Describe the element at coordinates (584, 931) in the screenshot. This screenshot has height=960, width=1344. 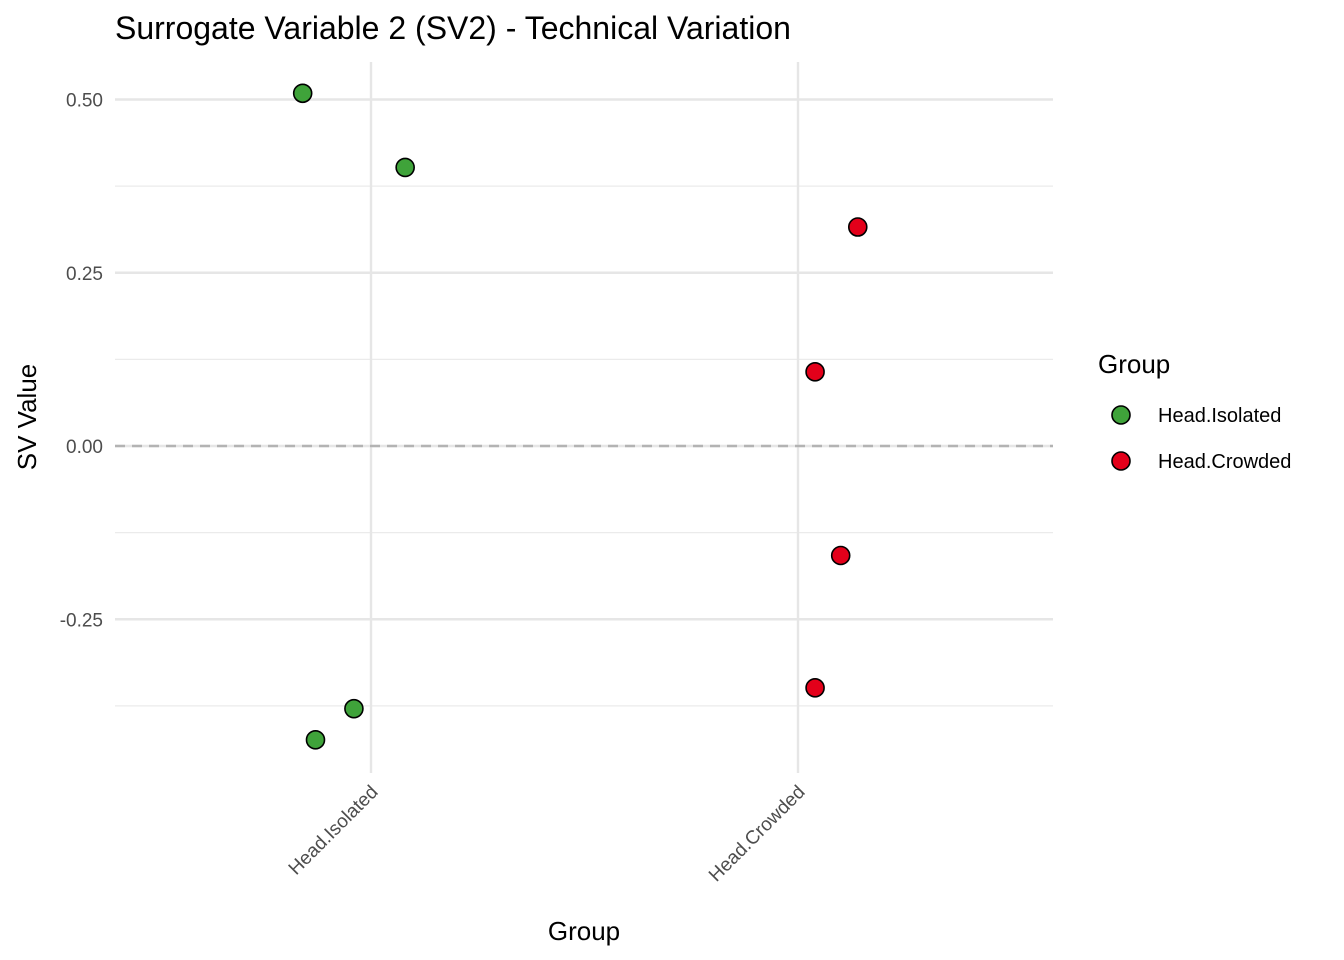
I see `x-axis-title: Group` at that location.